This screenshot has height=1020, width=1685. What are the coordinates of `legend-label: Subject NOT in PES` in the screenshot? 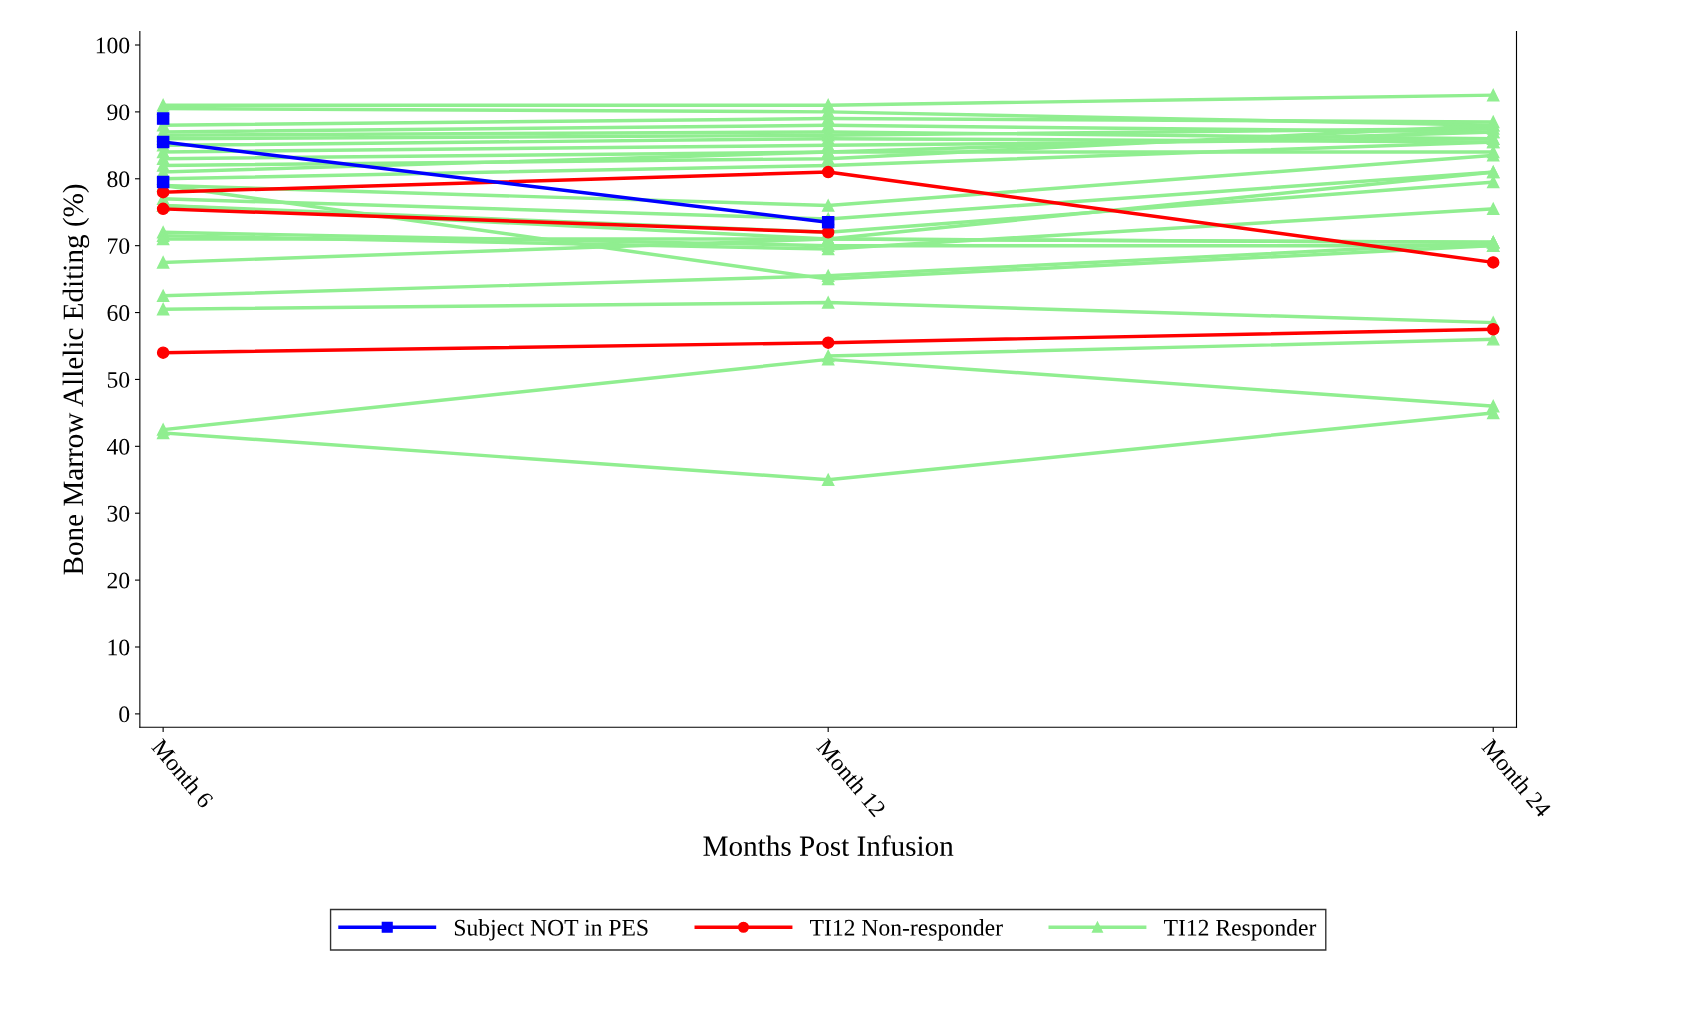 It's located at (551, 930).